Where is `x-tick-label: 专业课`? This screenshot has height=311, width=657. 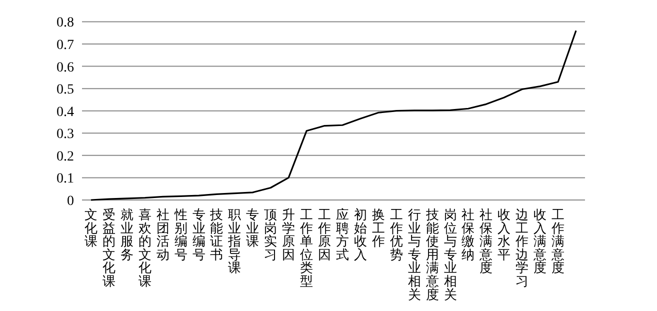
x-tick-label: 专业课 is located at coordinates (253, 228).